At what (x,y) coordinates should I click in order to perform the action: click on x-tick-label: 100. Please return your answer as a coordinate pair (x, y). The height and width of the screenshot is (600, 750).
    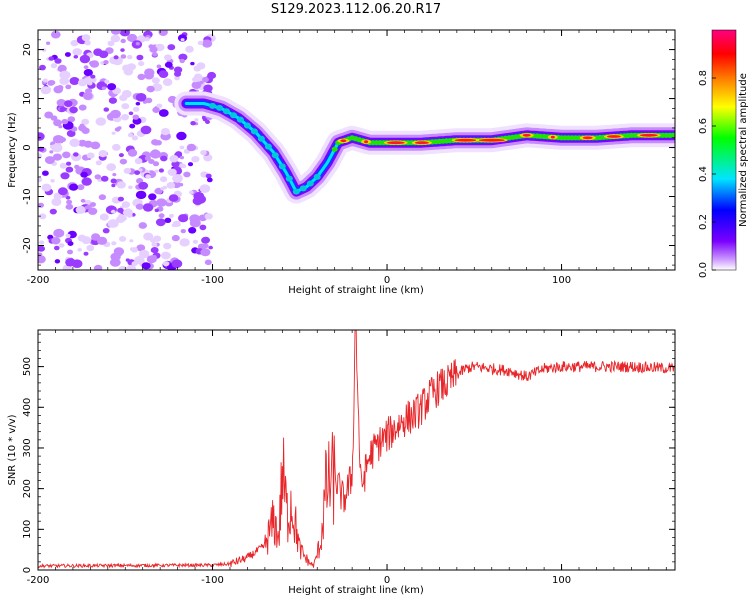
    Looking at the image, I should click on (561, 280).